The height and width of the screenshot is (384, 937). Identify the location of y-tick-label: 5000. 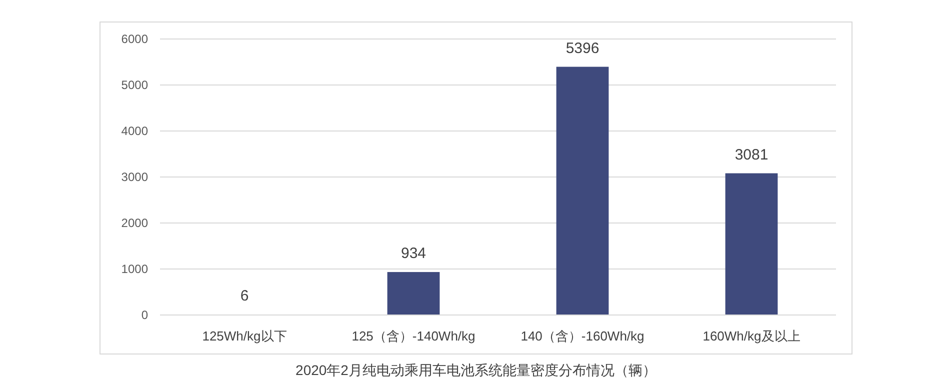
(134, 85).